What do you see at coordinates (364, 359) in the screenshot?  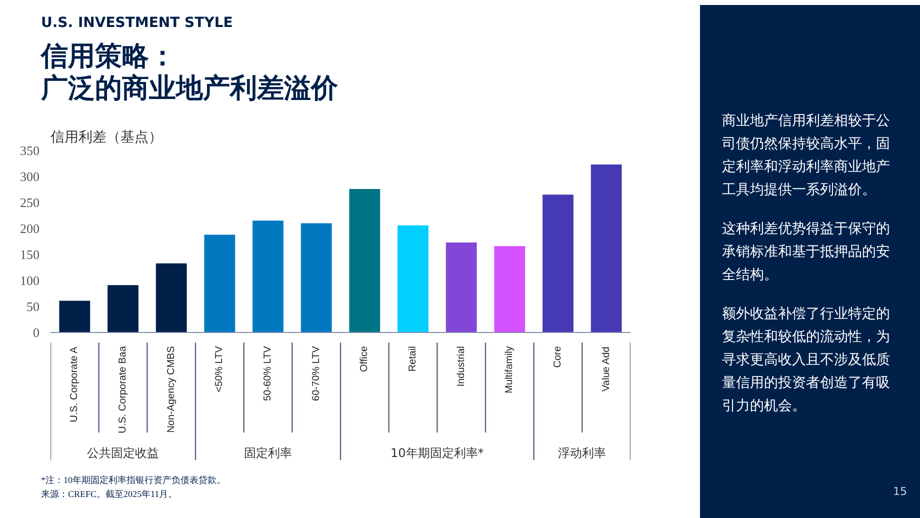 I see `x-tick-label: Office` at bounding box center [364, 359].